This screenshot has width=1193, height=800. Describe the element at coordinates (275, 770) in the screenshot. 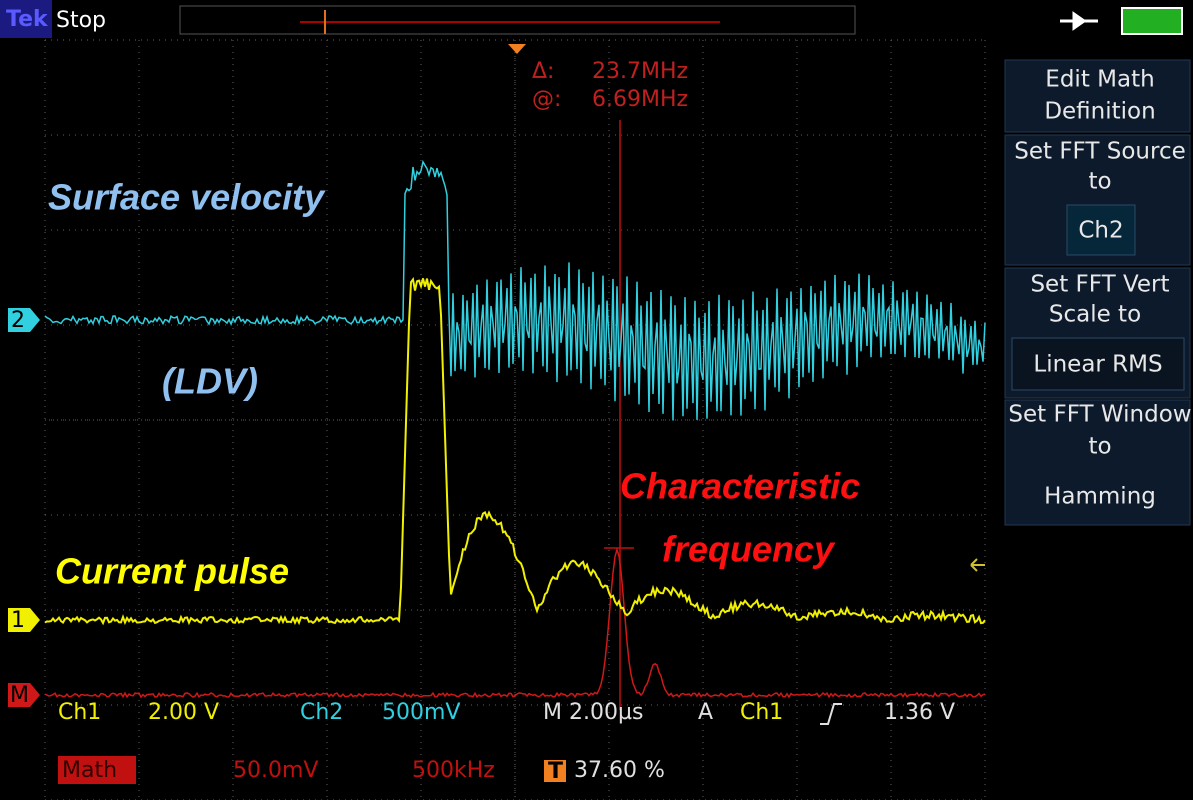

I see `math-scale: 50.0mV` at that location.